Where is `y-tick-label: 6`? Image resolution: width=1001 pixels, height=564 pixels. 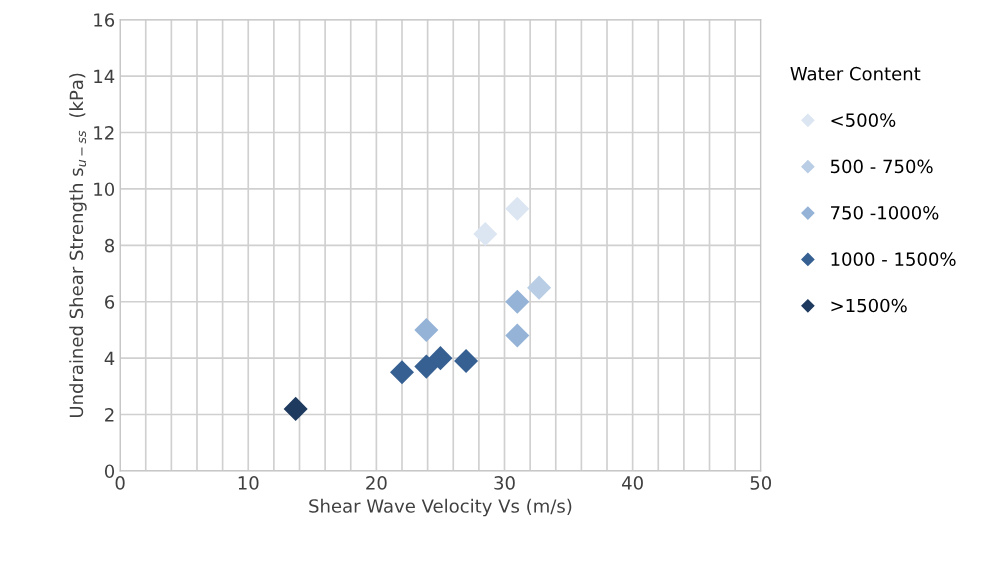 y-tick-label: 6 is located at coordinates (110, 302).